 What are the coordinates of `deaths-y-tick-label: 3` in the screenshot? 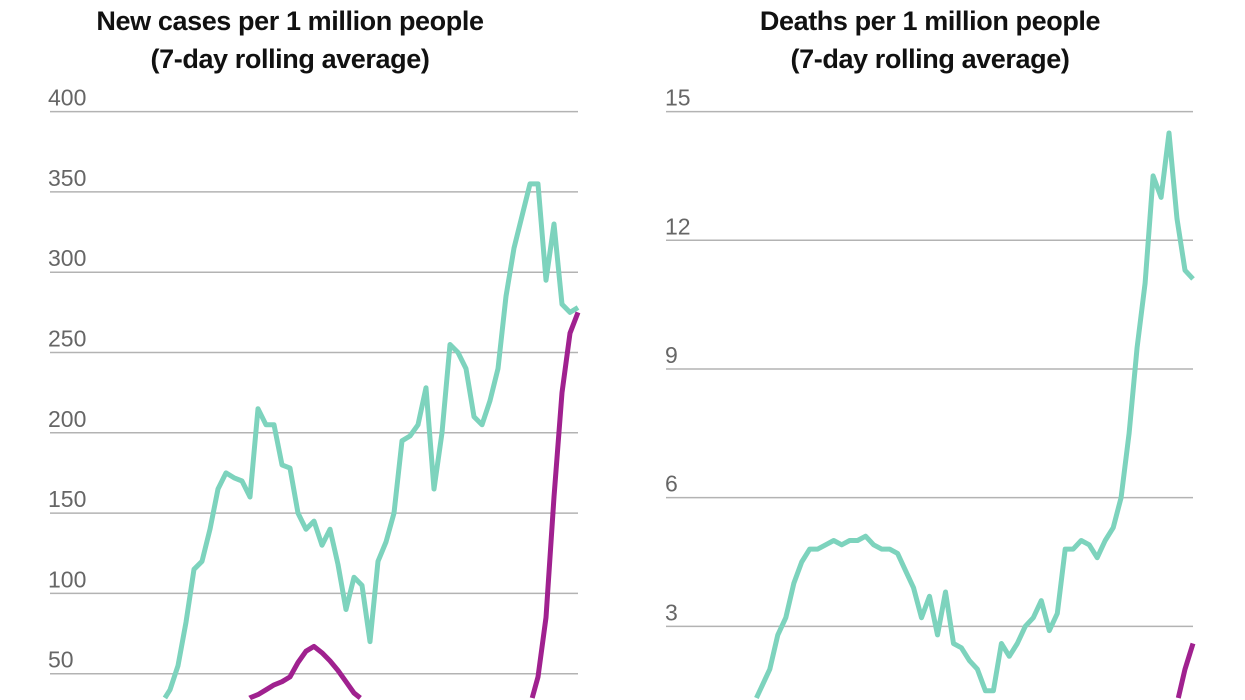 It's located at (671, 612).